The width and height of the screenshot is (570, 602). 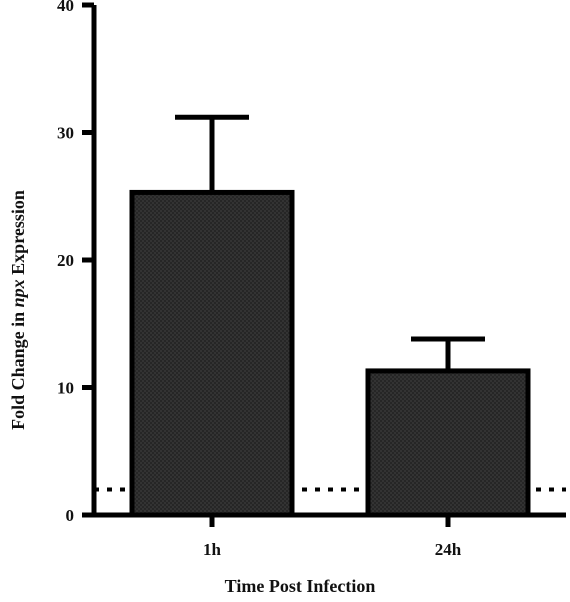 I want to click on y-tick-label-30: 30, so click(x=65, y=133).